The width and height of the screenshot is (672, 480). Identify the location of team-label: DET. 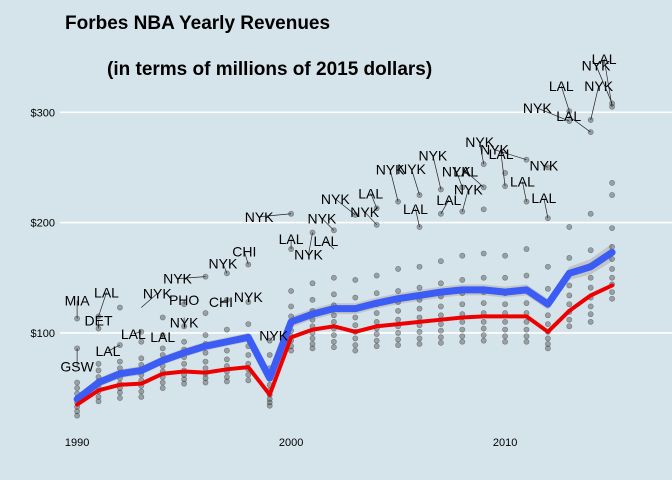
(99, 321).